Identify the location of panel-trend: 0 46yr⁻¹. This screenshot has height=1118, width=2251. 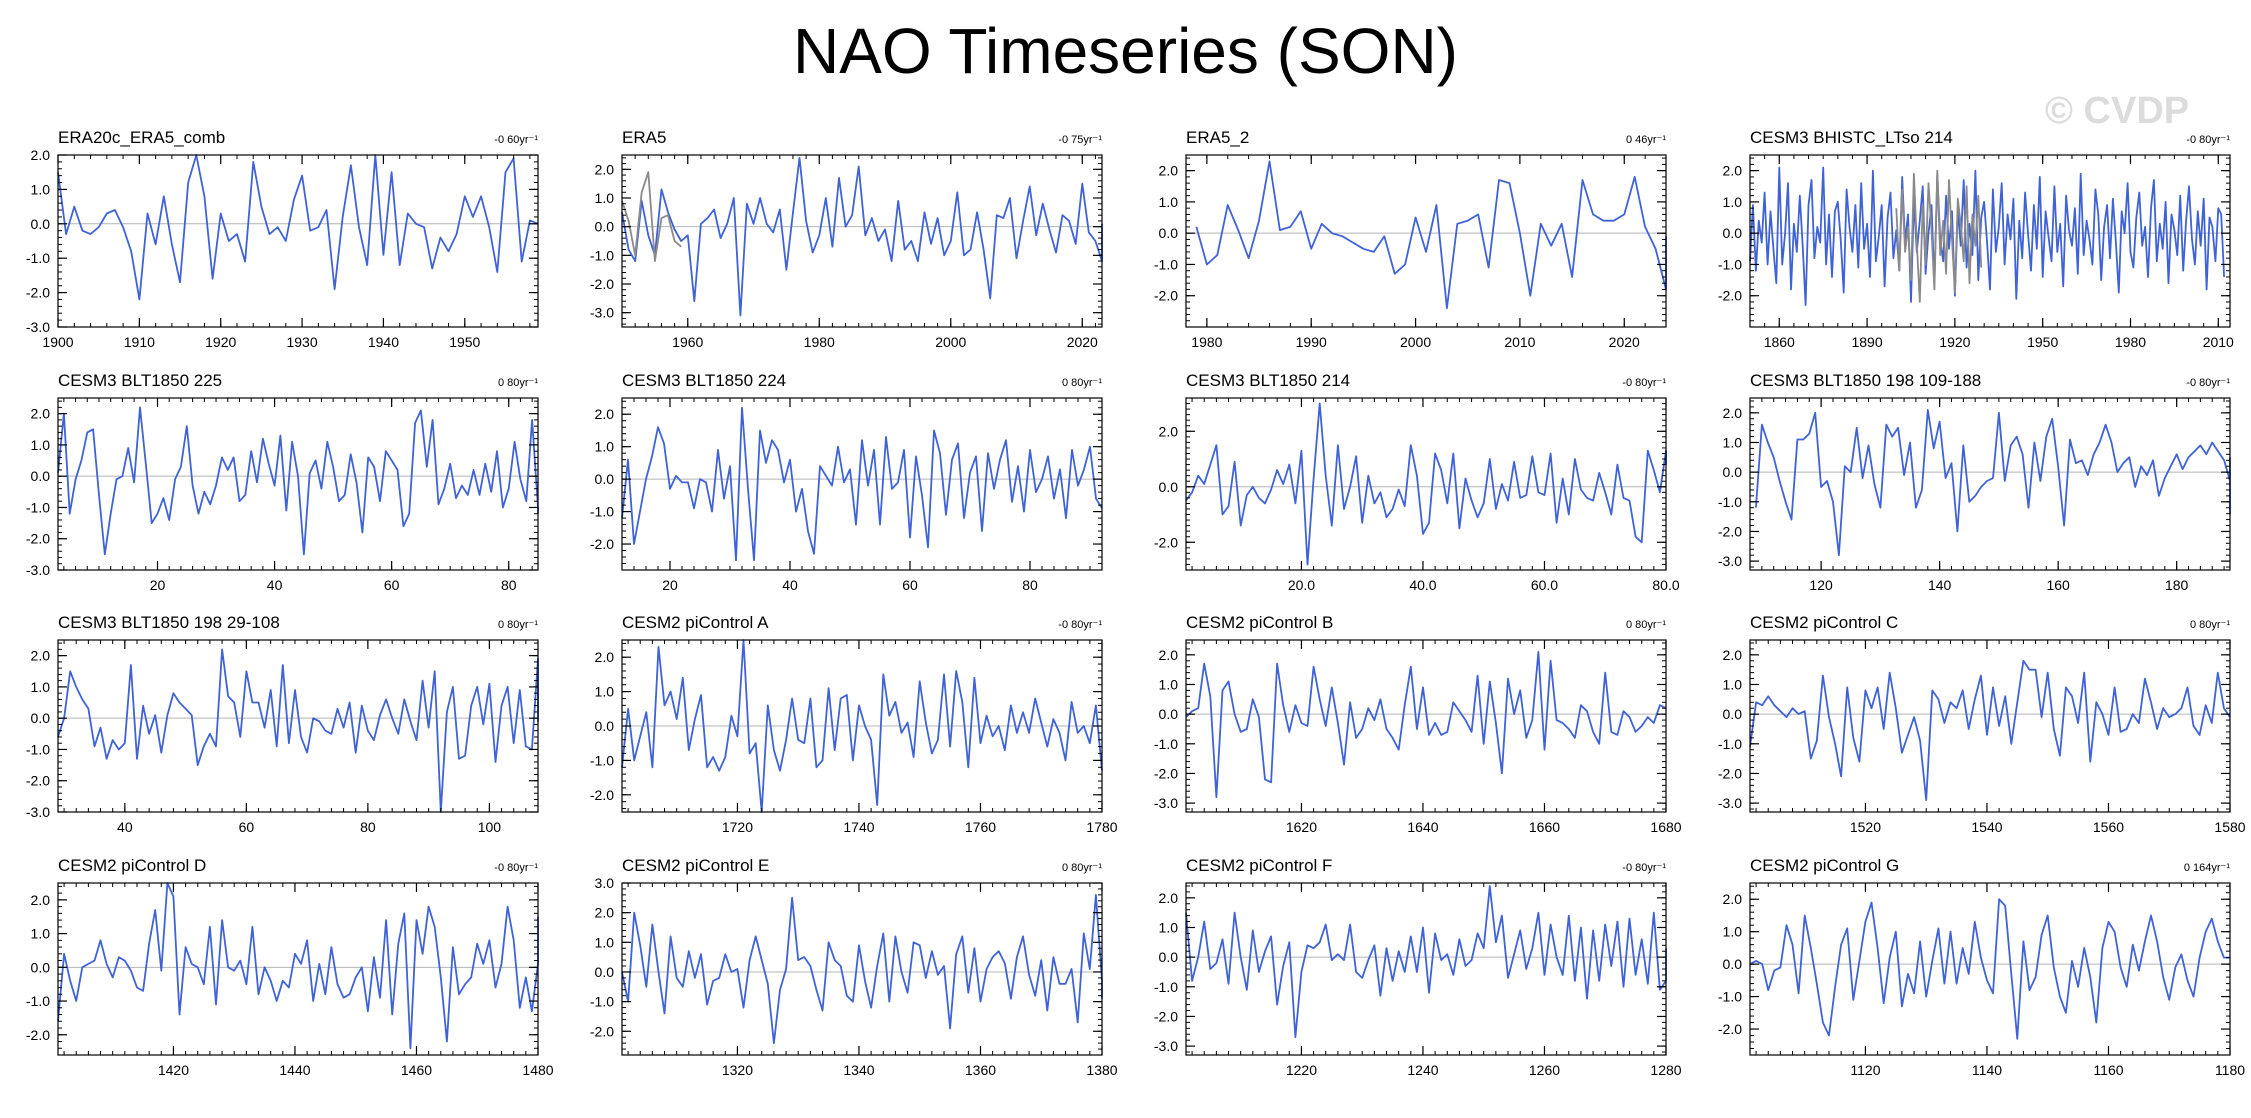
(1646, 140).